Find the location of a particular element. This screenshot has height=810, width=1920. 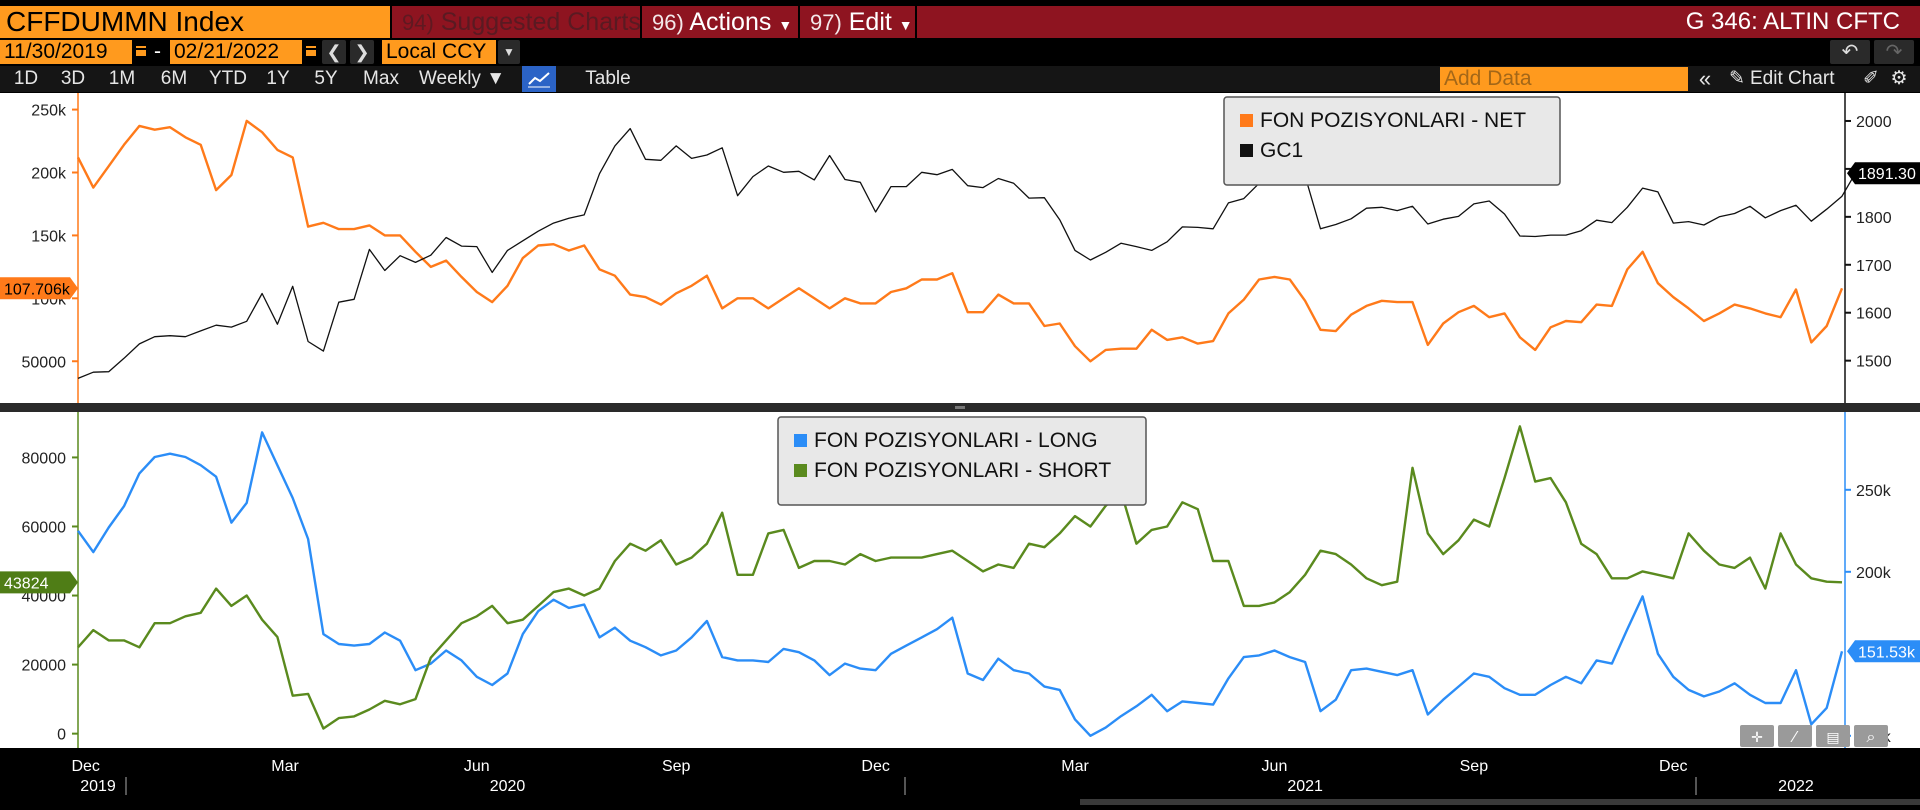

frequency-label: Weekly is located at coordinates (449, 78).